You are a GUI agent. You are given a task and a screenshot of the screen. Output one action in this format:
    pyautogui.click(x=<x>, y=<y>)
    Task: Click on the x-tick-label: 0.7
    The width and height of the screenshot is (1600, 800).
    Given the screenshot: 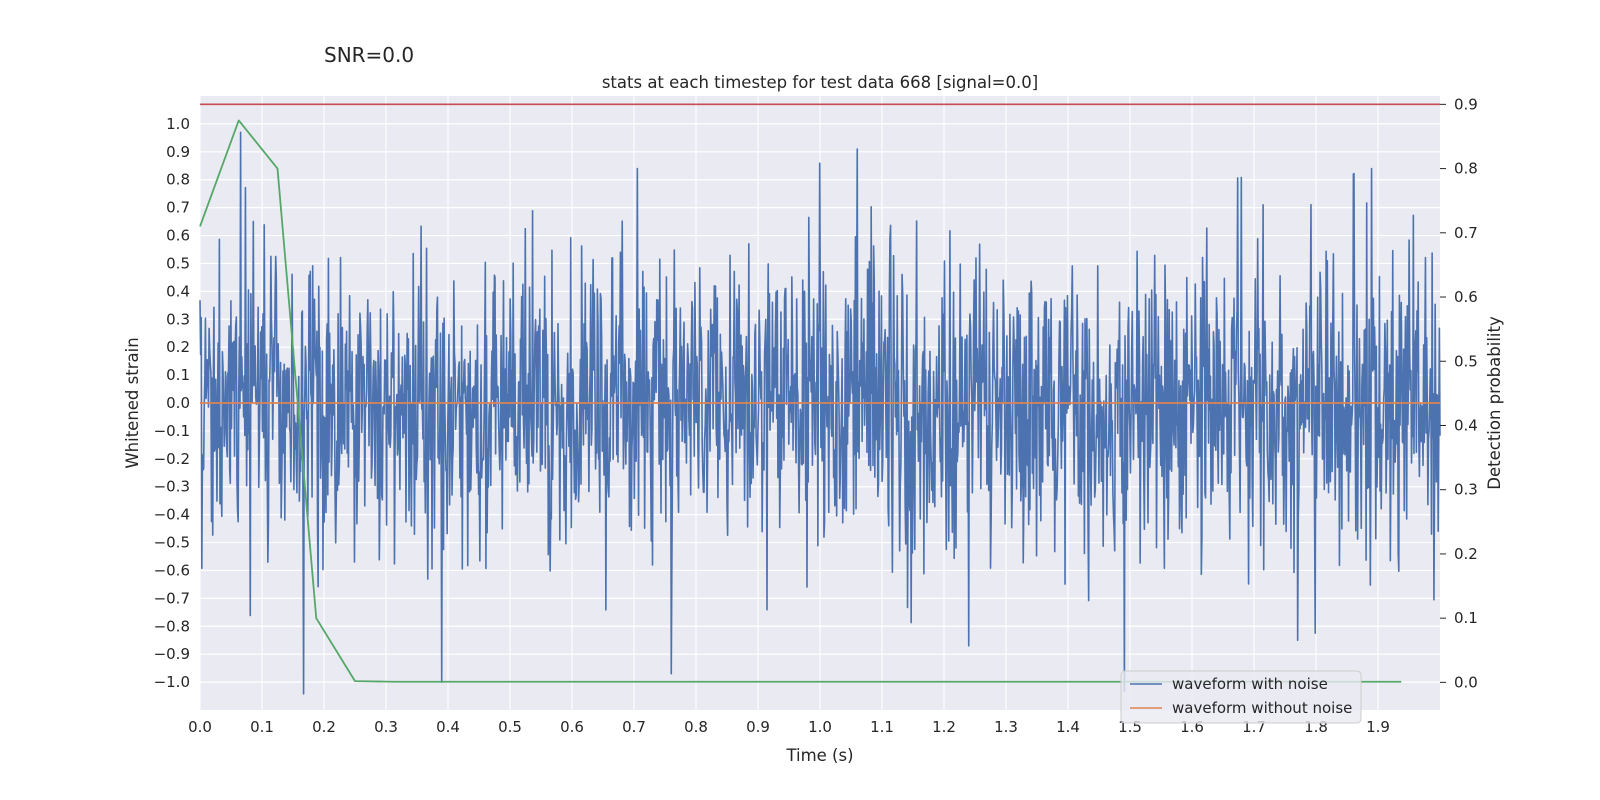 What is the action you would take?
    pyautogui.click(x=634, y=727)
    